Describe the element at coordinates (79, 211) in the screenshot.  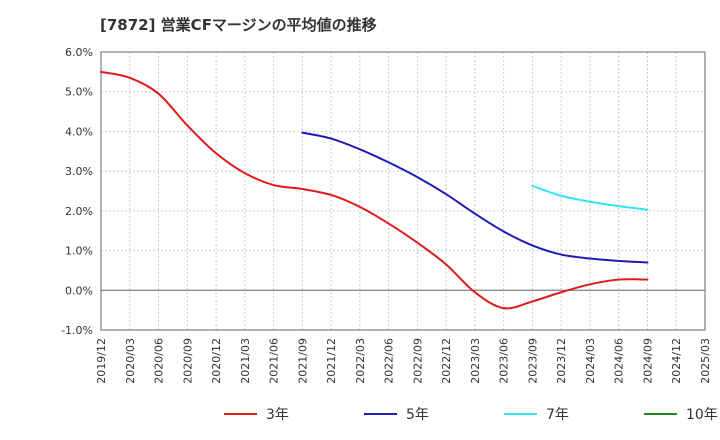
I see `y-tick-label: 2.0%` at that location.